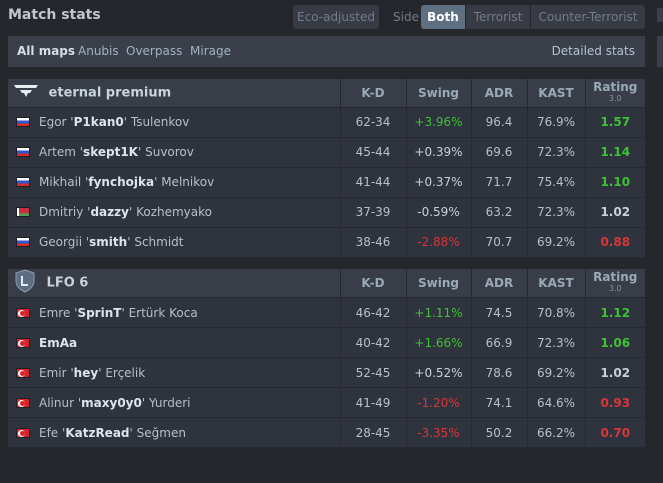 The width and height of the screenshot is (663, 483). I want to click on player-link: EmAa, so click(58, 343).